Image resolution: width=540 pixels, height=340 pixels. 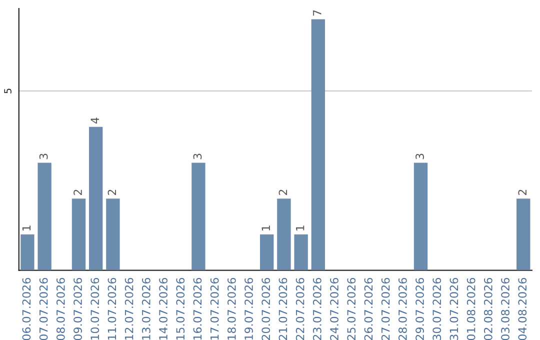 What do you see at coordinates (300, 309) in the screenshot?
I see `x-tick-label: 22.07.2026` at bounding box center [300, 309].